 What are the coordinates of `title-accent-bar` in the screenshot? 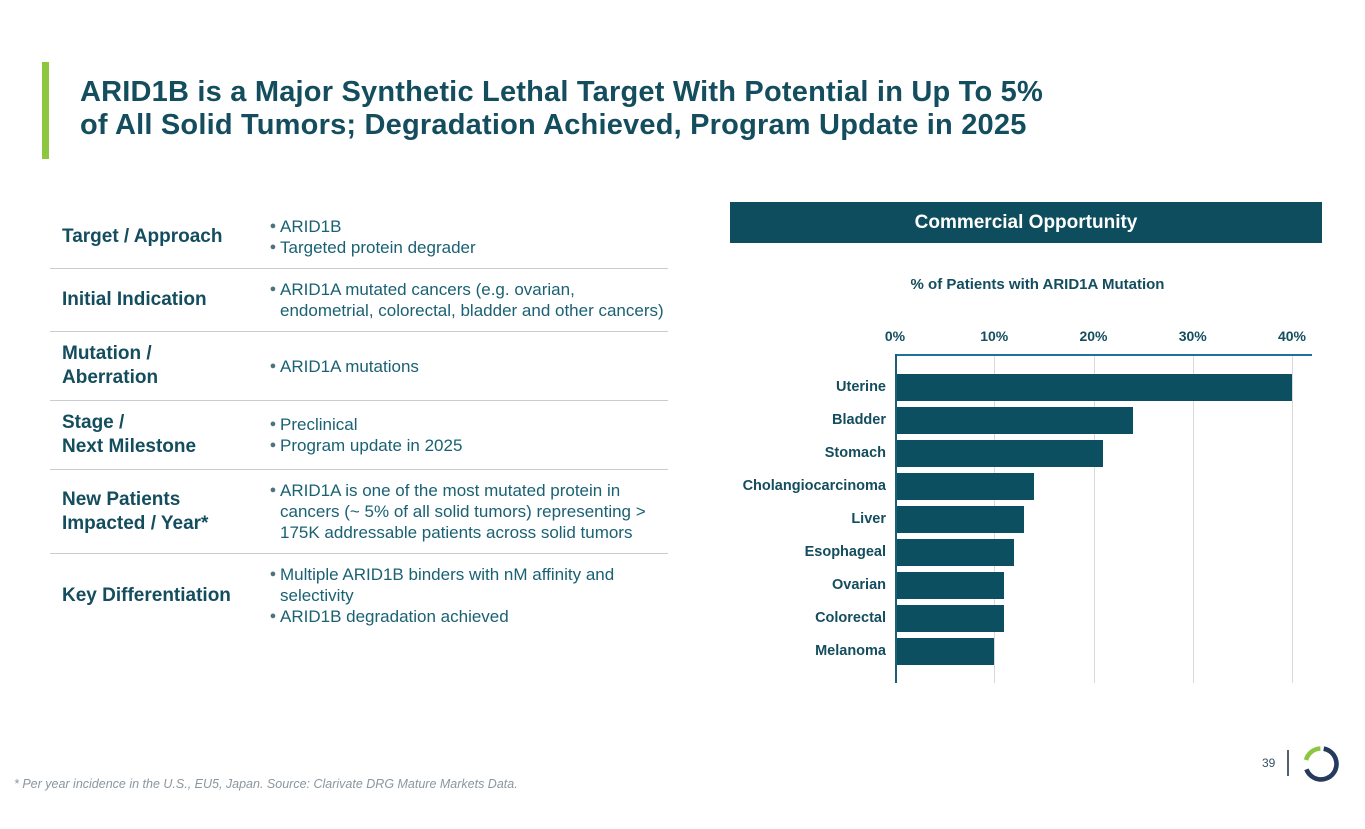 It's located at (45, 110).